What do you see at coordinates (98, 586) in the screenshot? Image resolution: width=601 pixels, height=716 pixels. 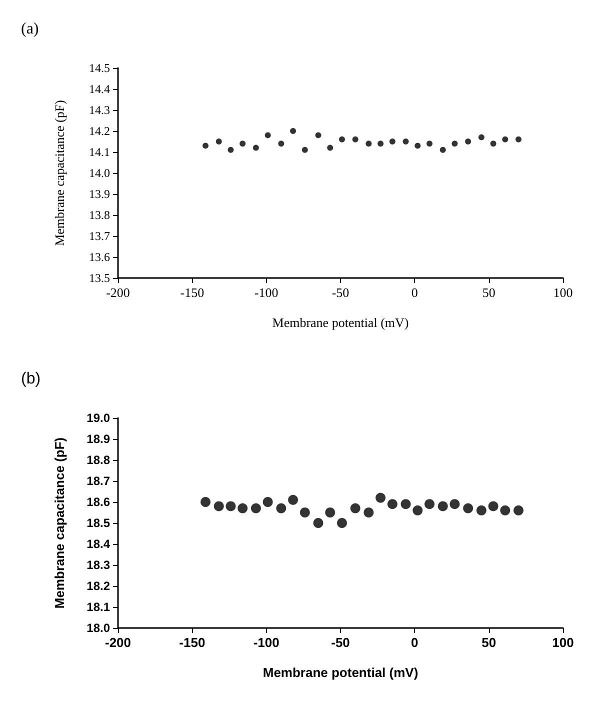 I see `y-tick-label: 18.2` at bounding box center [98, 586].